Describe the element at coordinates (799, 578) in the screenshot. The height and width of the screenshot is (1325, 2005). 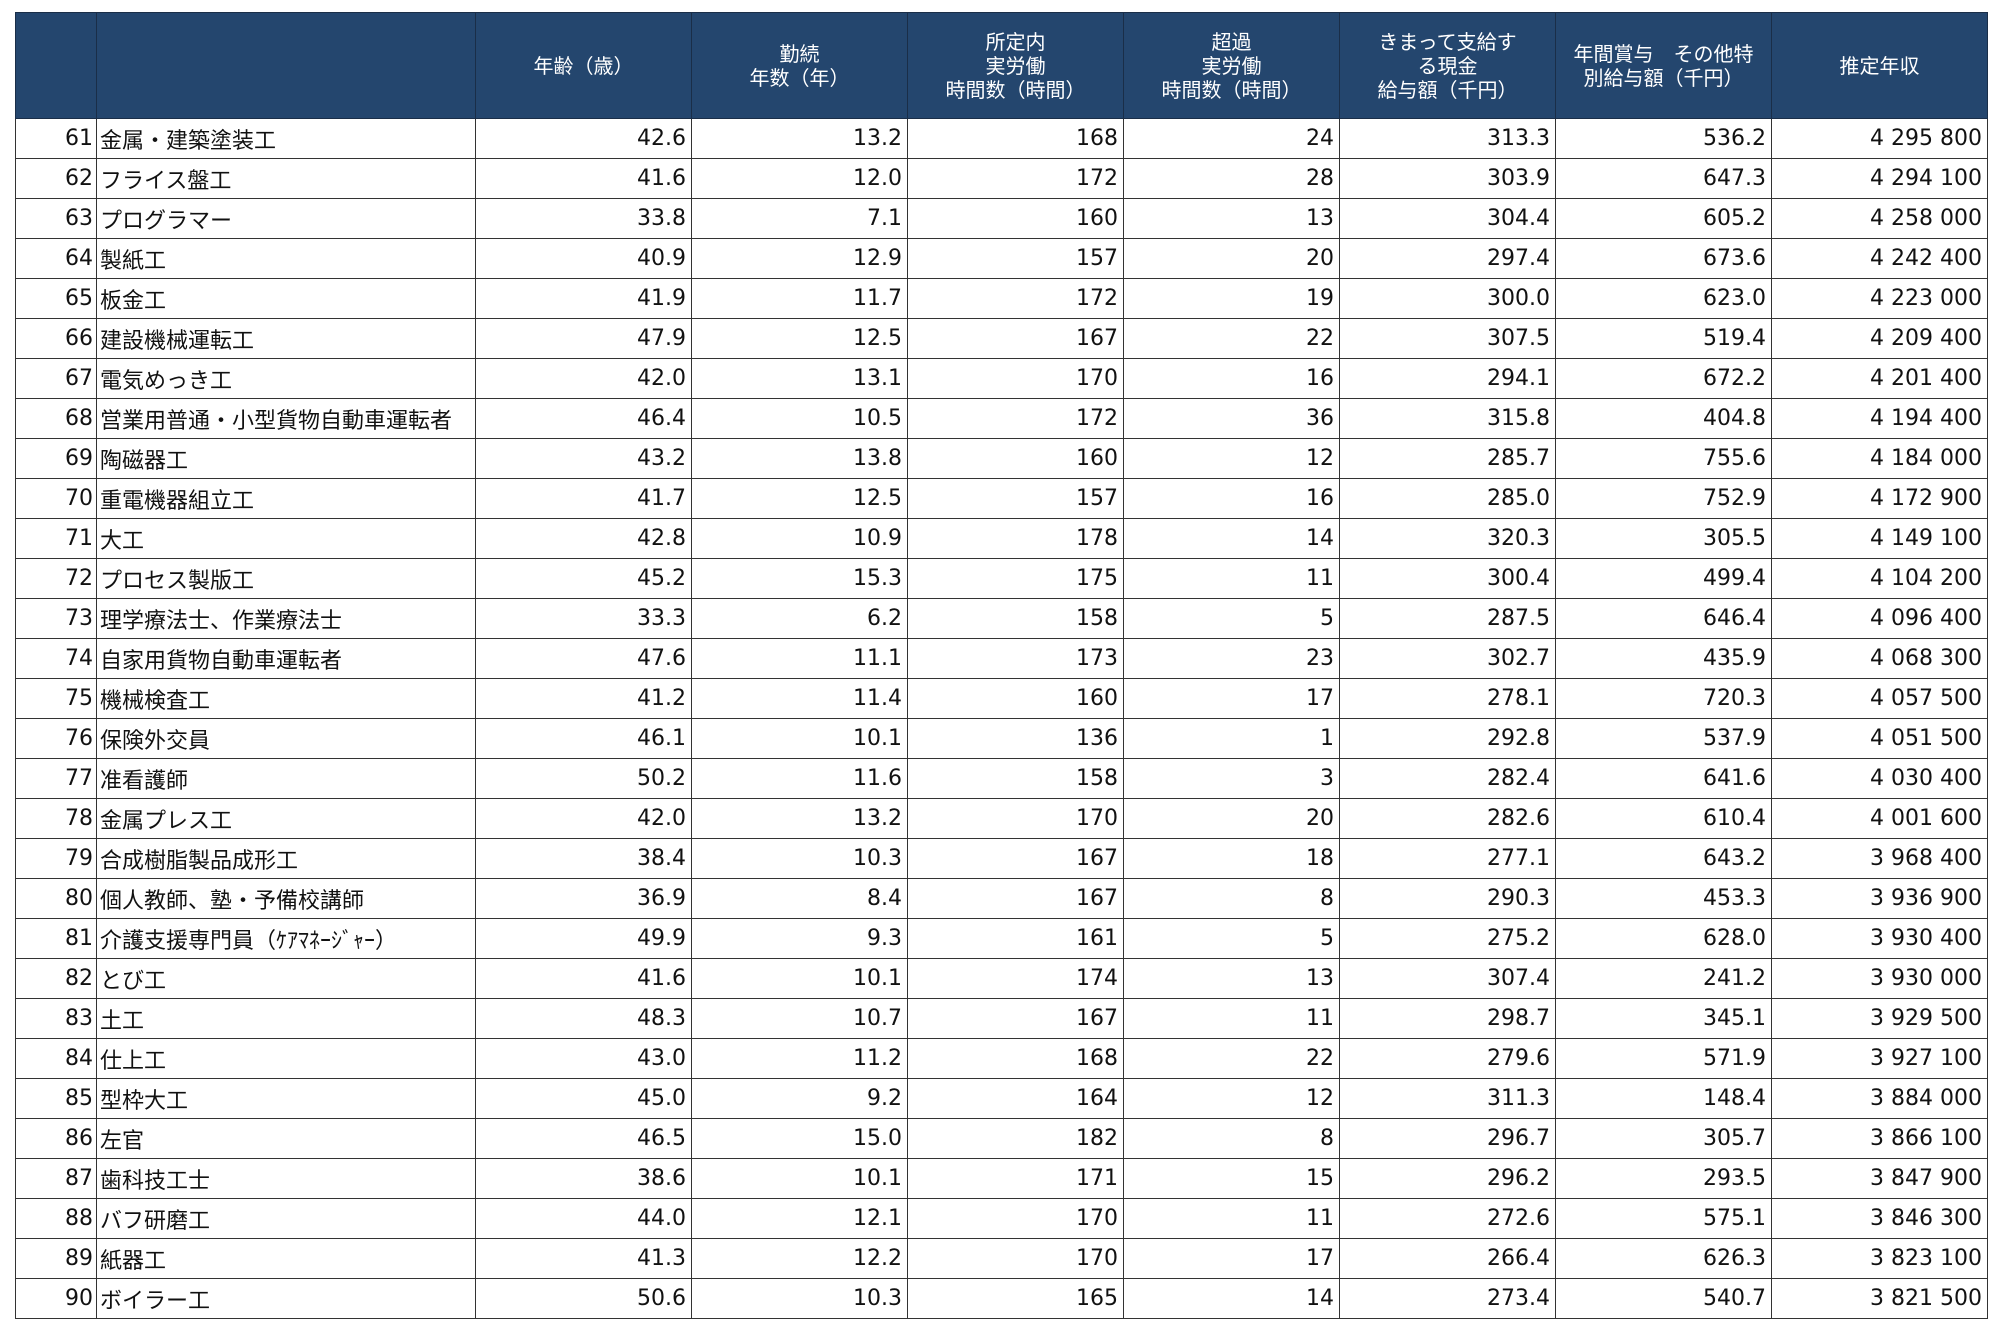
I see `value-cell: 15.3` at that location.